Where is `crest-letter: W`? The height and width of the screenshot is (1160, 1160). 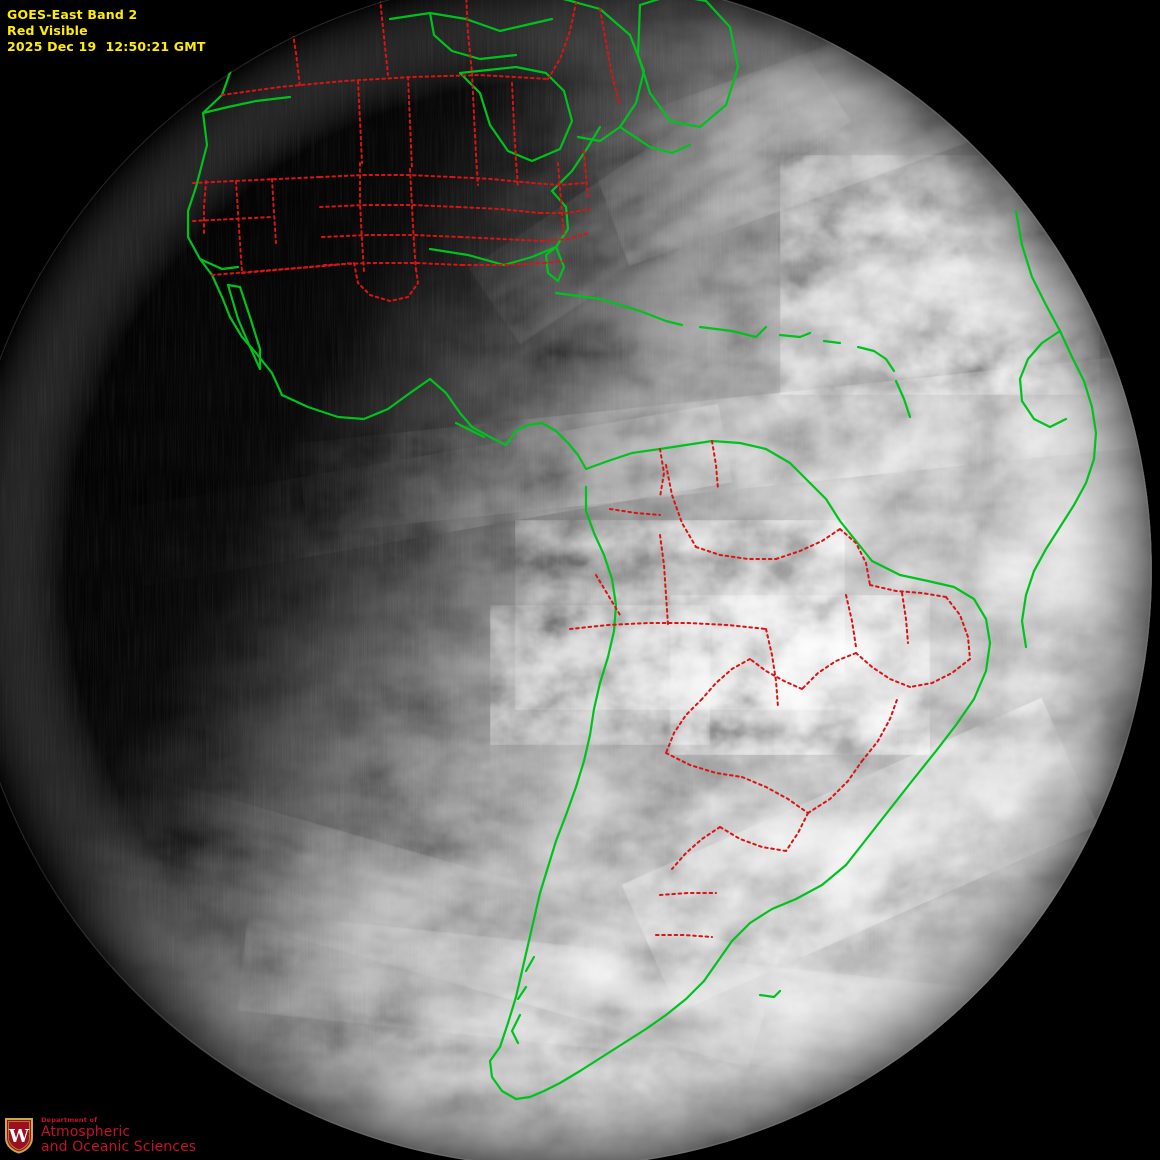 crest-letter: W is located at coordinates (19, 1136).